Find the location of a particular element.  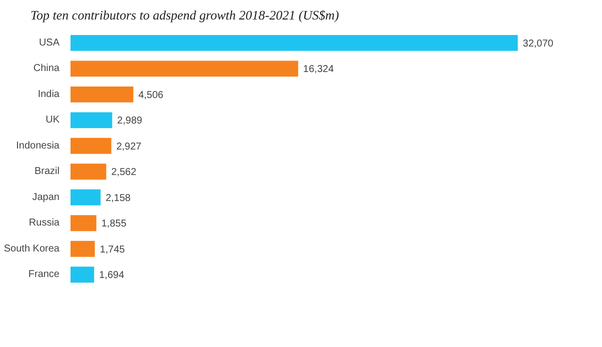

y-tick-label: South Korea is located at coordinates (32, 248).